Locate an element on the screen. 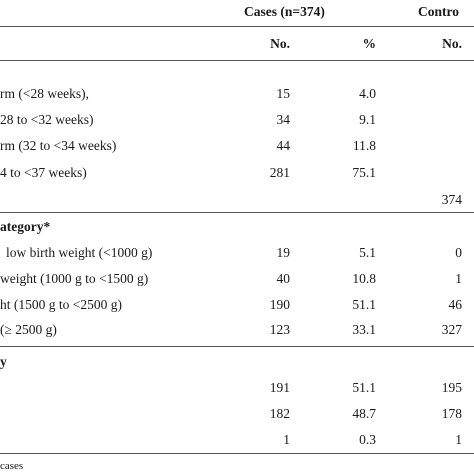  header-top-rule is located at coordinates (237, 26).